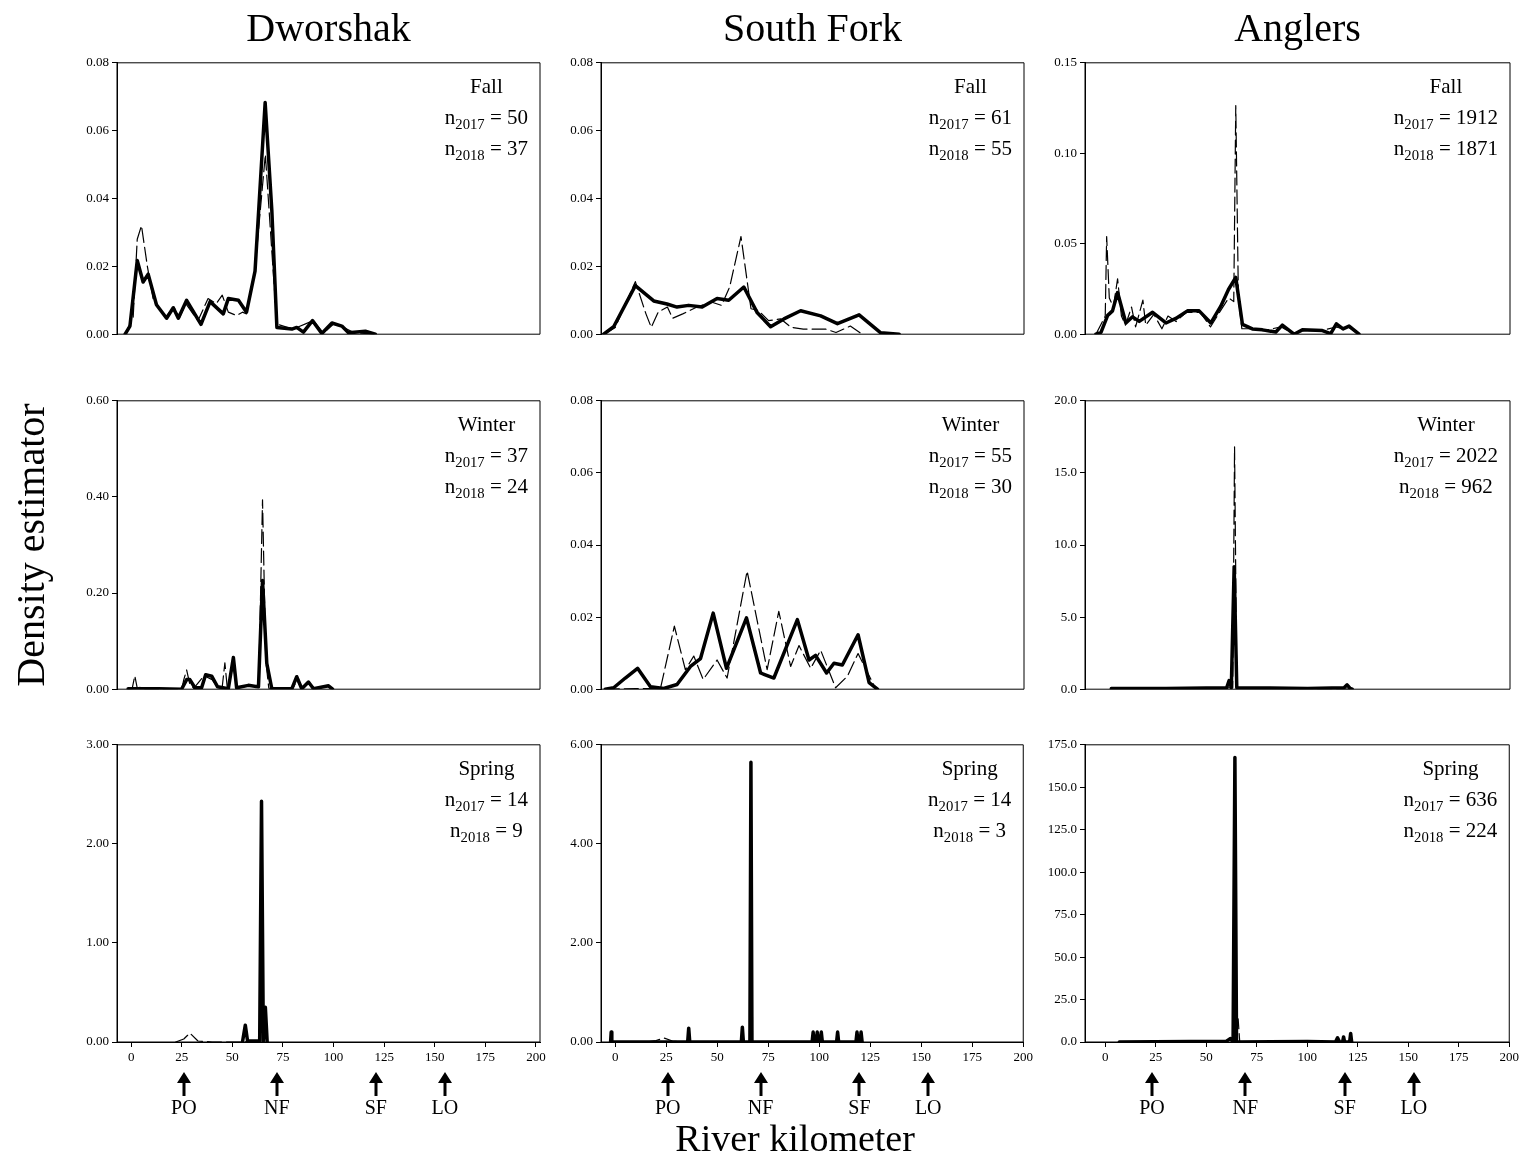 Image resolution: width=1528 pixels, height=1162 pixels. Describe the element at coordinates (97, 744) in the screenshot. I see `y-tick-label: 3.00` at that location.